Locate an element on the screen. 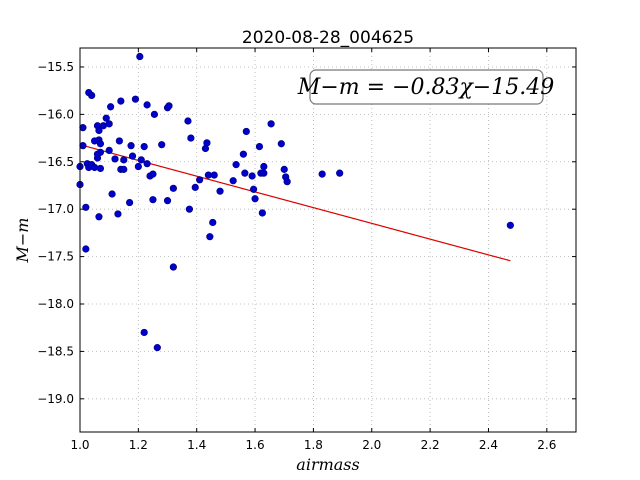 The width and height of the screenshot is (640, 480). fit-equation: M−m = −0.83χ−15.49 is located at coordinates (425, 87).